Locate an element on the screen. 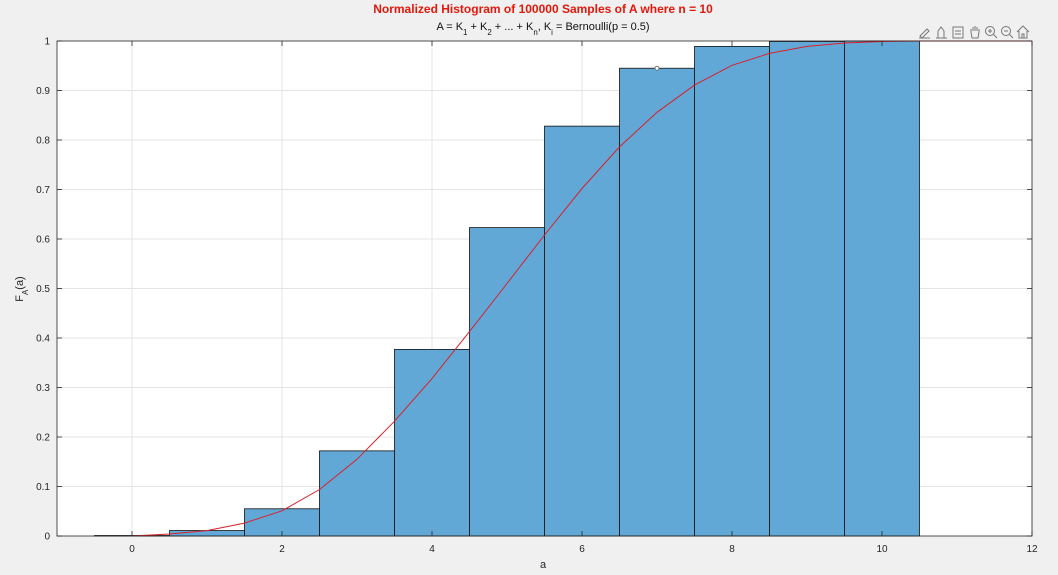 Image resolution: width=1058 pixels, height=575 pixels. y-tick-label: 0.3 is located at coordinates (43, 388).